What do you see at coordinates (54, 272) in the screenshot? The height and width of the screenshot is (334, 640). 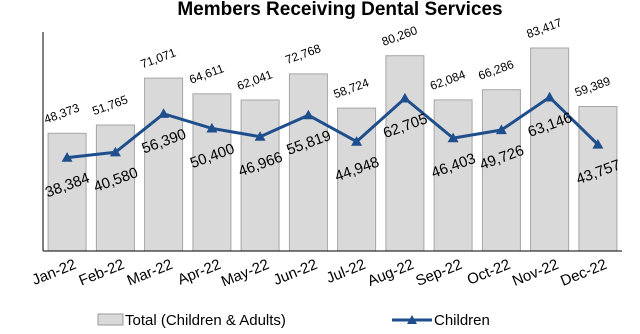 I see `x-tick-jan-22: Jan-22` at bounding box center [54, 272].